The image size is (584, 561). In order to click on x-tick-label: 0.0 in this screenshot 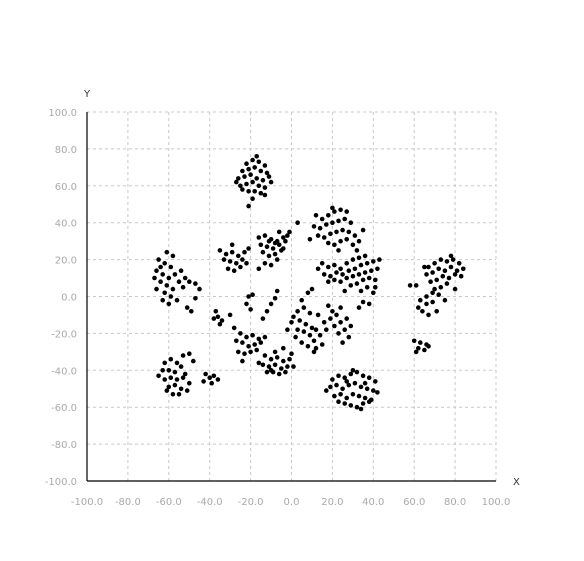, I will do `click(292, 502)`.